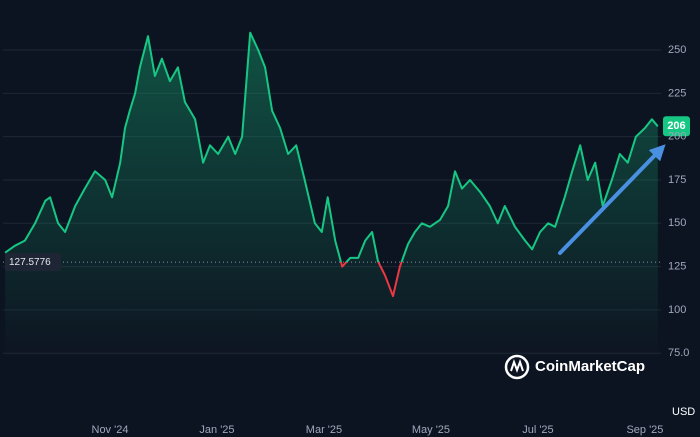  What do you see at coordinates (677, 267) in the screenshot?
I see `y-tick-label: 125` at bounding box center [677, 267].